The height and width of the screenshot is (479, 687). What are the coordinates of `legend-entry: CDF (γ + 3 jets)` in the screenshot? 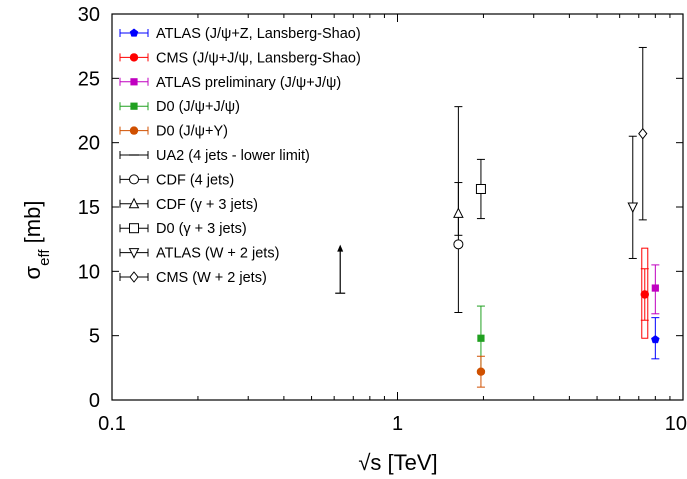 It's located at (188, 205).